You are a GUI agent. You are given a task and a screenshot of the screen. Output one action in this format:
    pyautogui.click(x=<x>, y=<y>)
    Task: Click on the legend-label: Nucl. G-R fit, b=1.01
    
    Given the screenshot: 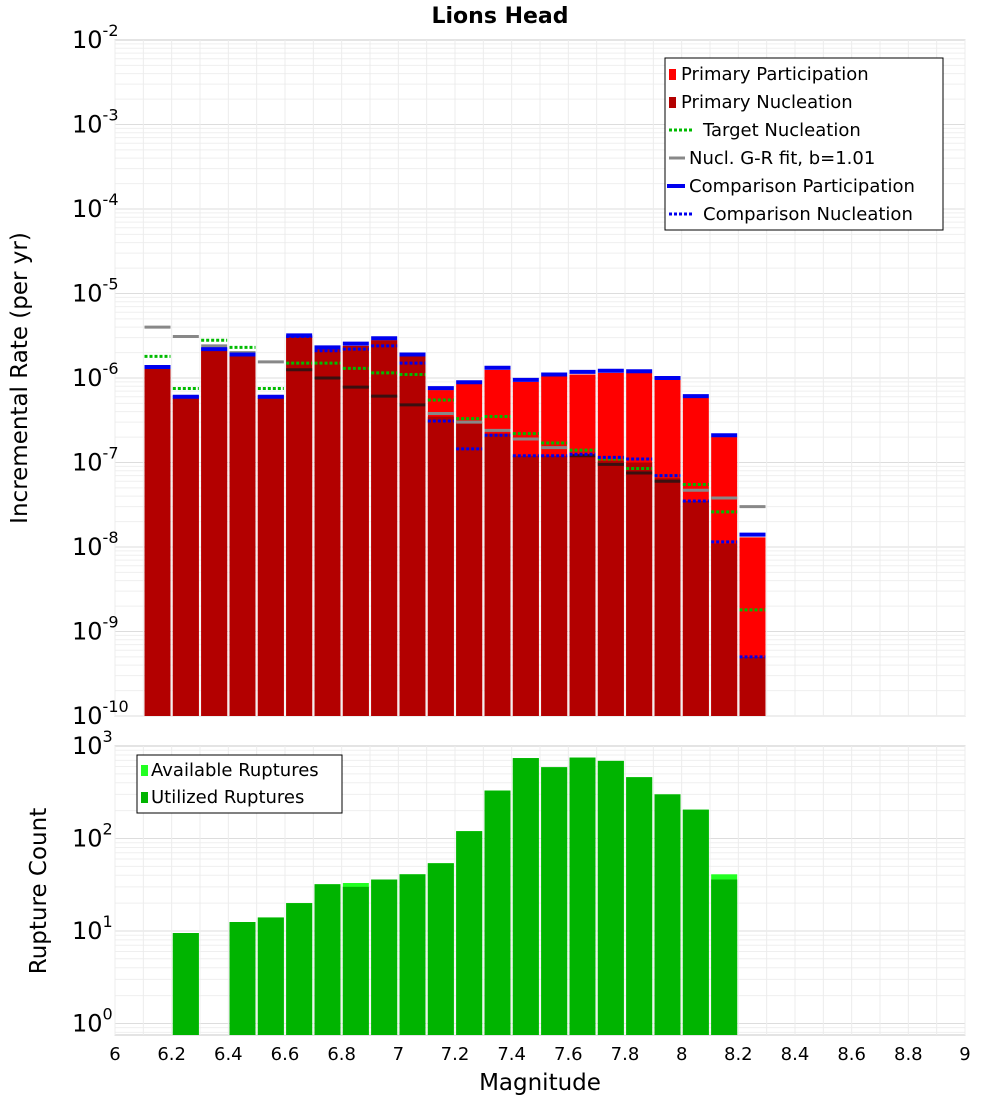 What is the action you would take?
    pyautogui.click(x=782, y=158)
    